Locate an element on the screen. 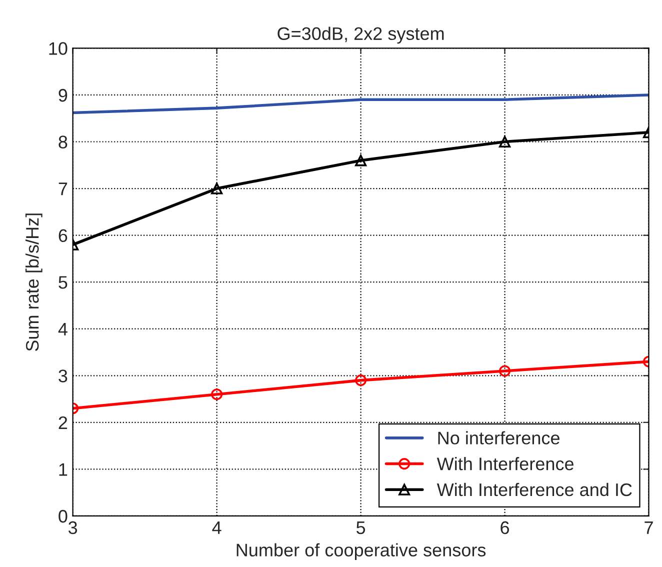 The image size is (662, 567). y-tick-label: 6 is located at coordinates (63, 235).